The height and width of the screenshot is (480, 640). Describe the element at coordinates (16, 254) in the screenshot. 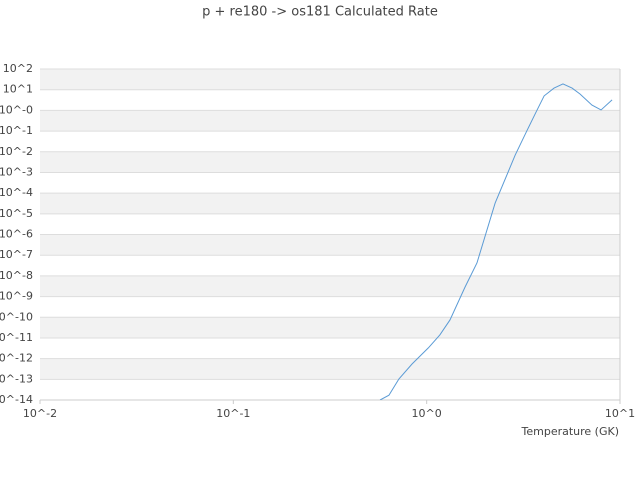

I see `y-tick-label: 10^-7` at that location.